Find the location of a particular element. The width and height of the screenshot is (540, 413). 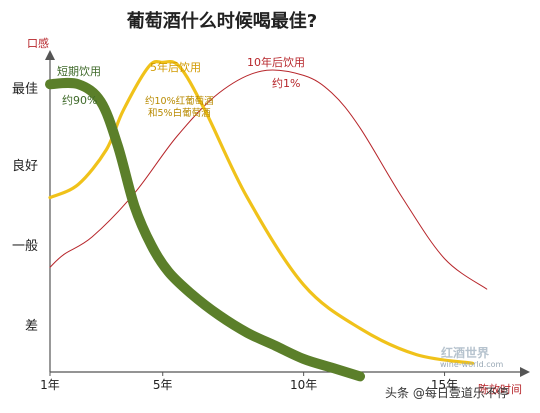

x-ticks: 1年 5年 10年 15年 is located at coordinates (249, 382).